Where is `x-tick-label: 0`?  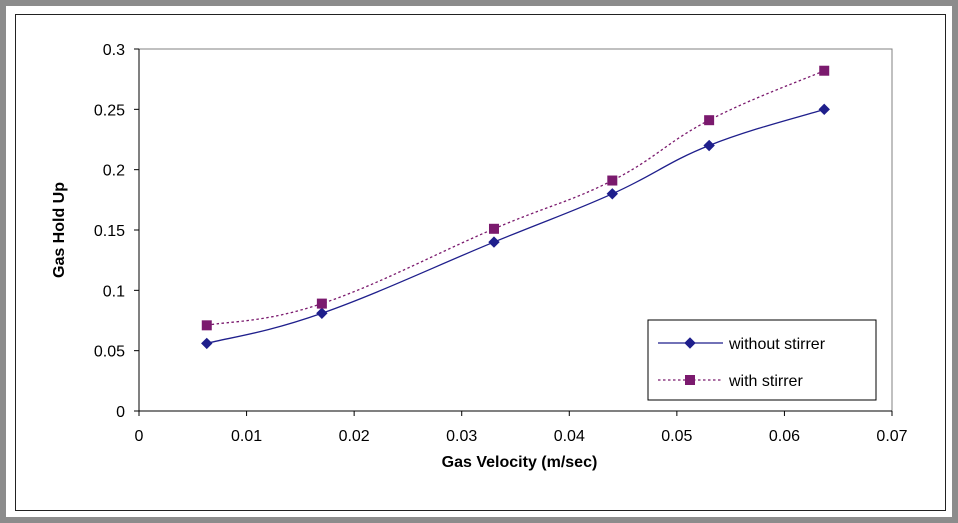 x-tick-label: 0 is located at coordinates (139, 436).